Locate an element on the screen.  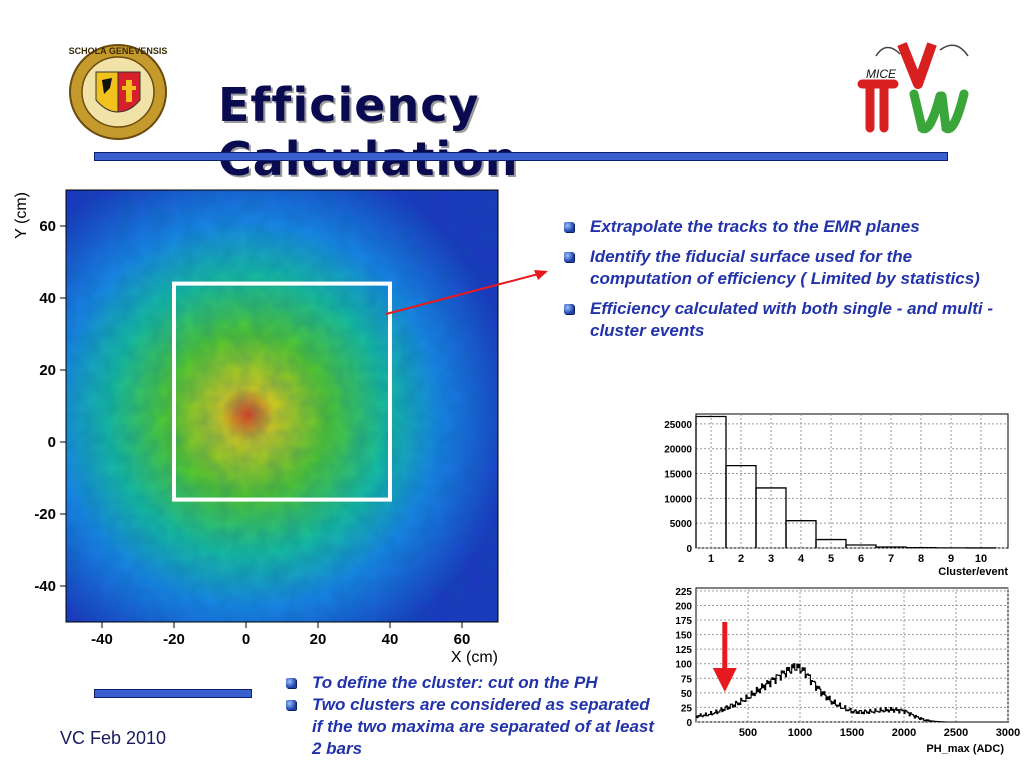
x-tick-label: 20 is located at coordinates (318, 639).